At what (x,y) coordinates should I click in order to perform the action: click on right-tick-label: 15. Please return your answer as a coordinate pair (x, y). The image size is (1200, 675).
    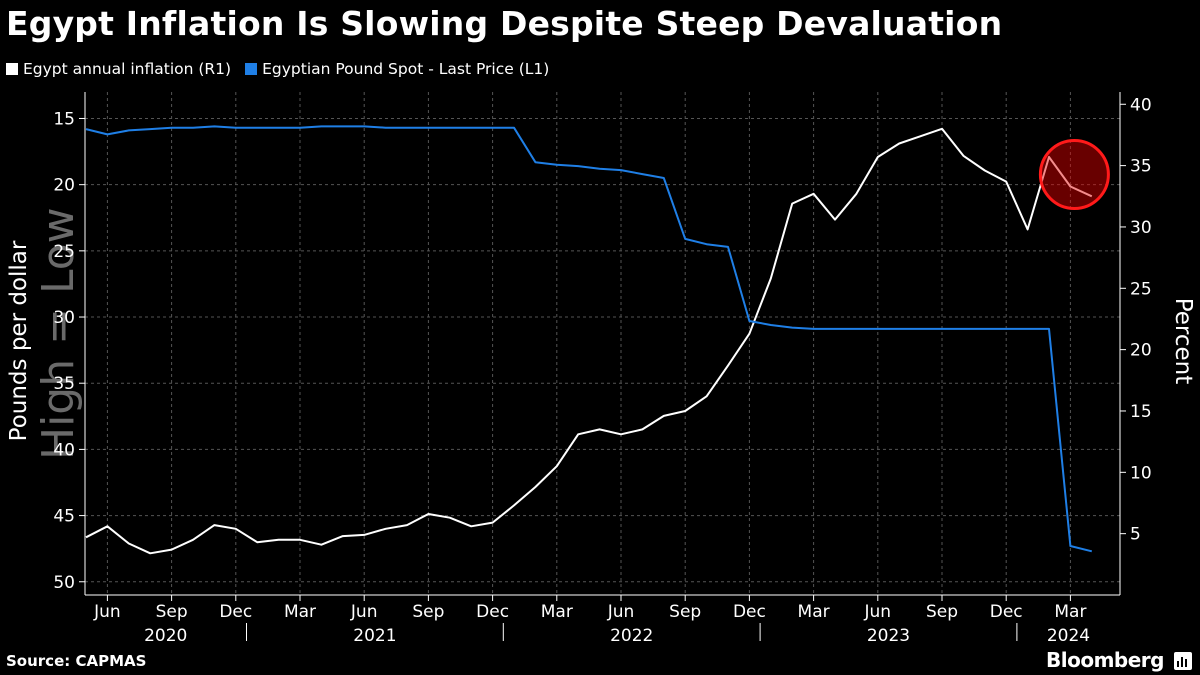
    Looking at the image, I should click on (1141, 412).